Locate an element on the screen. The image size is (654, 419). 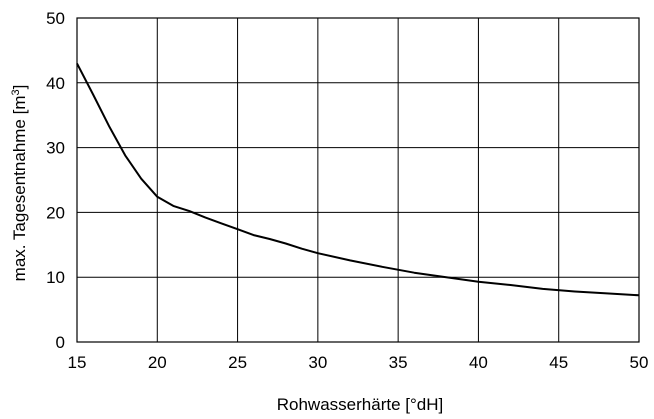
y-axis-label-sup: 3 is located at coordinates (16, 92).